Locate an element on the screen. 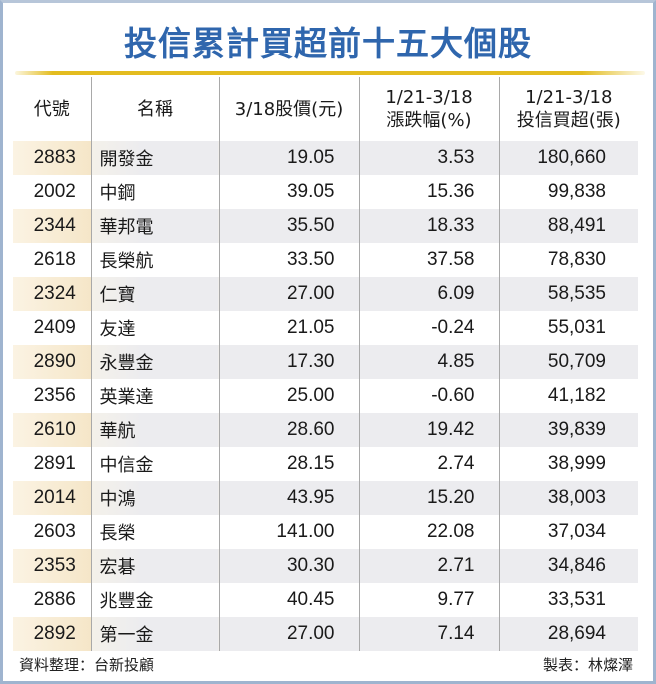 The image size is (656, 684). cell-price: 35.50 is located at coordinates (288, 226).